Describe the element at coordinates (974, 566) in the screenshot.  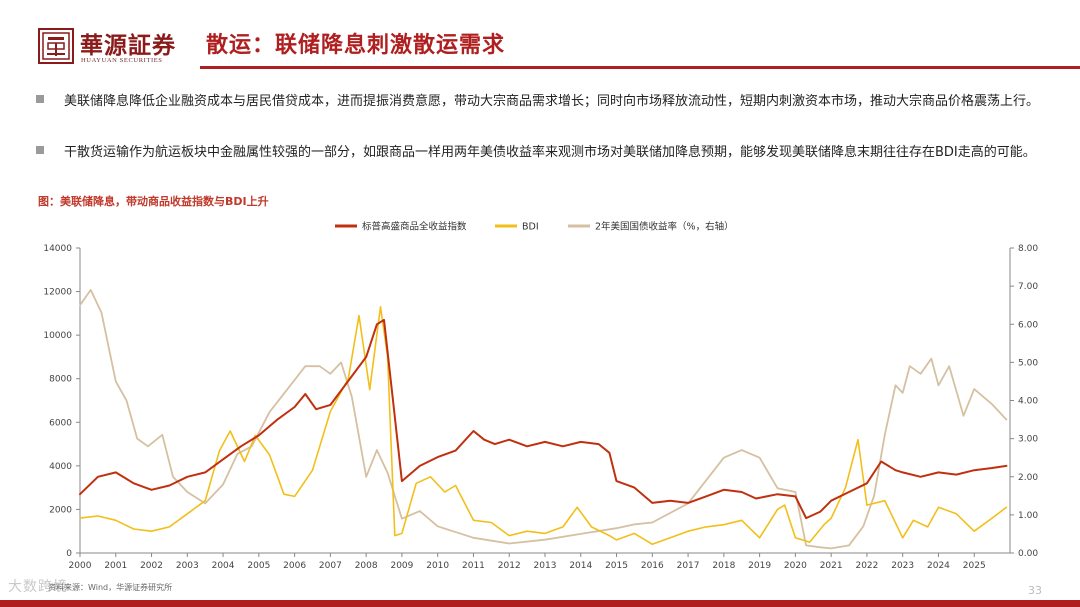
I see `x-tick-label: 2025` at that location.